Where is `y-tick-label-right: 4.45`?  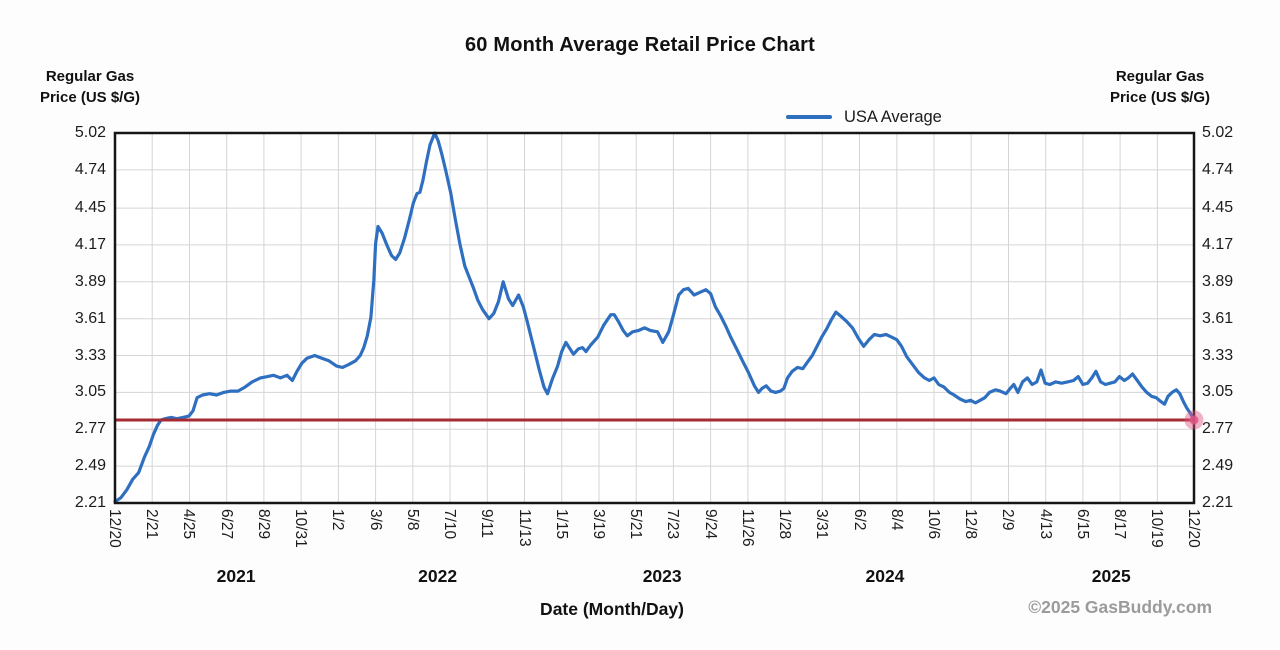
y-tick-label-right: 4.45 is located at coordinates (1218, 208).